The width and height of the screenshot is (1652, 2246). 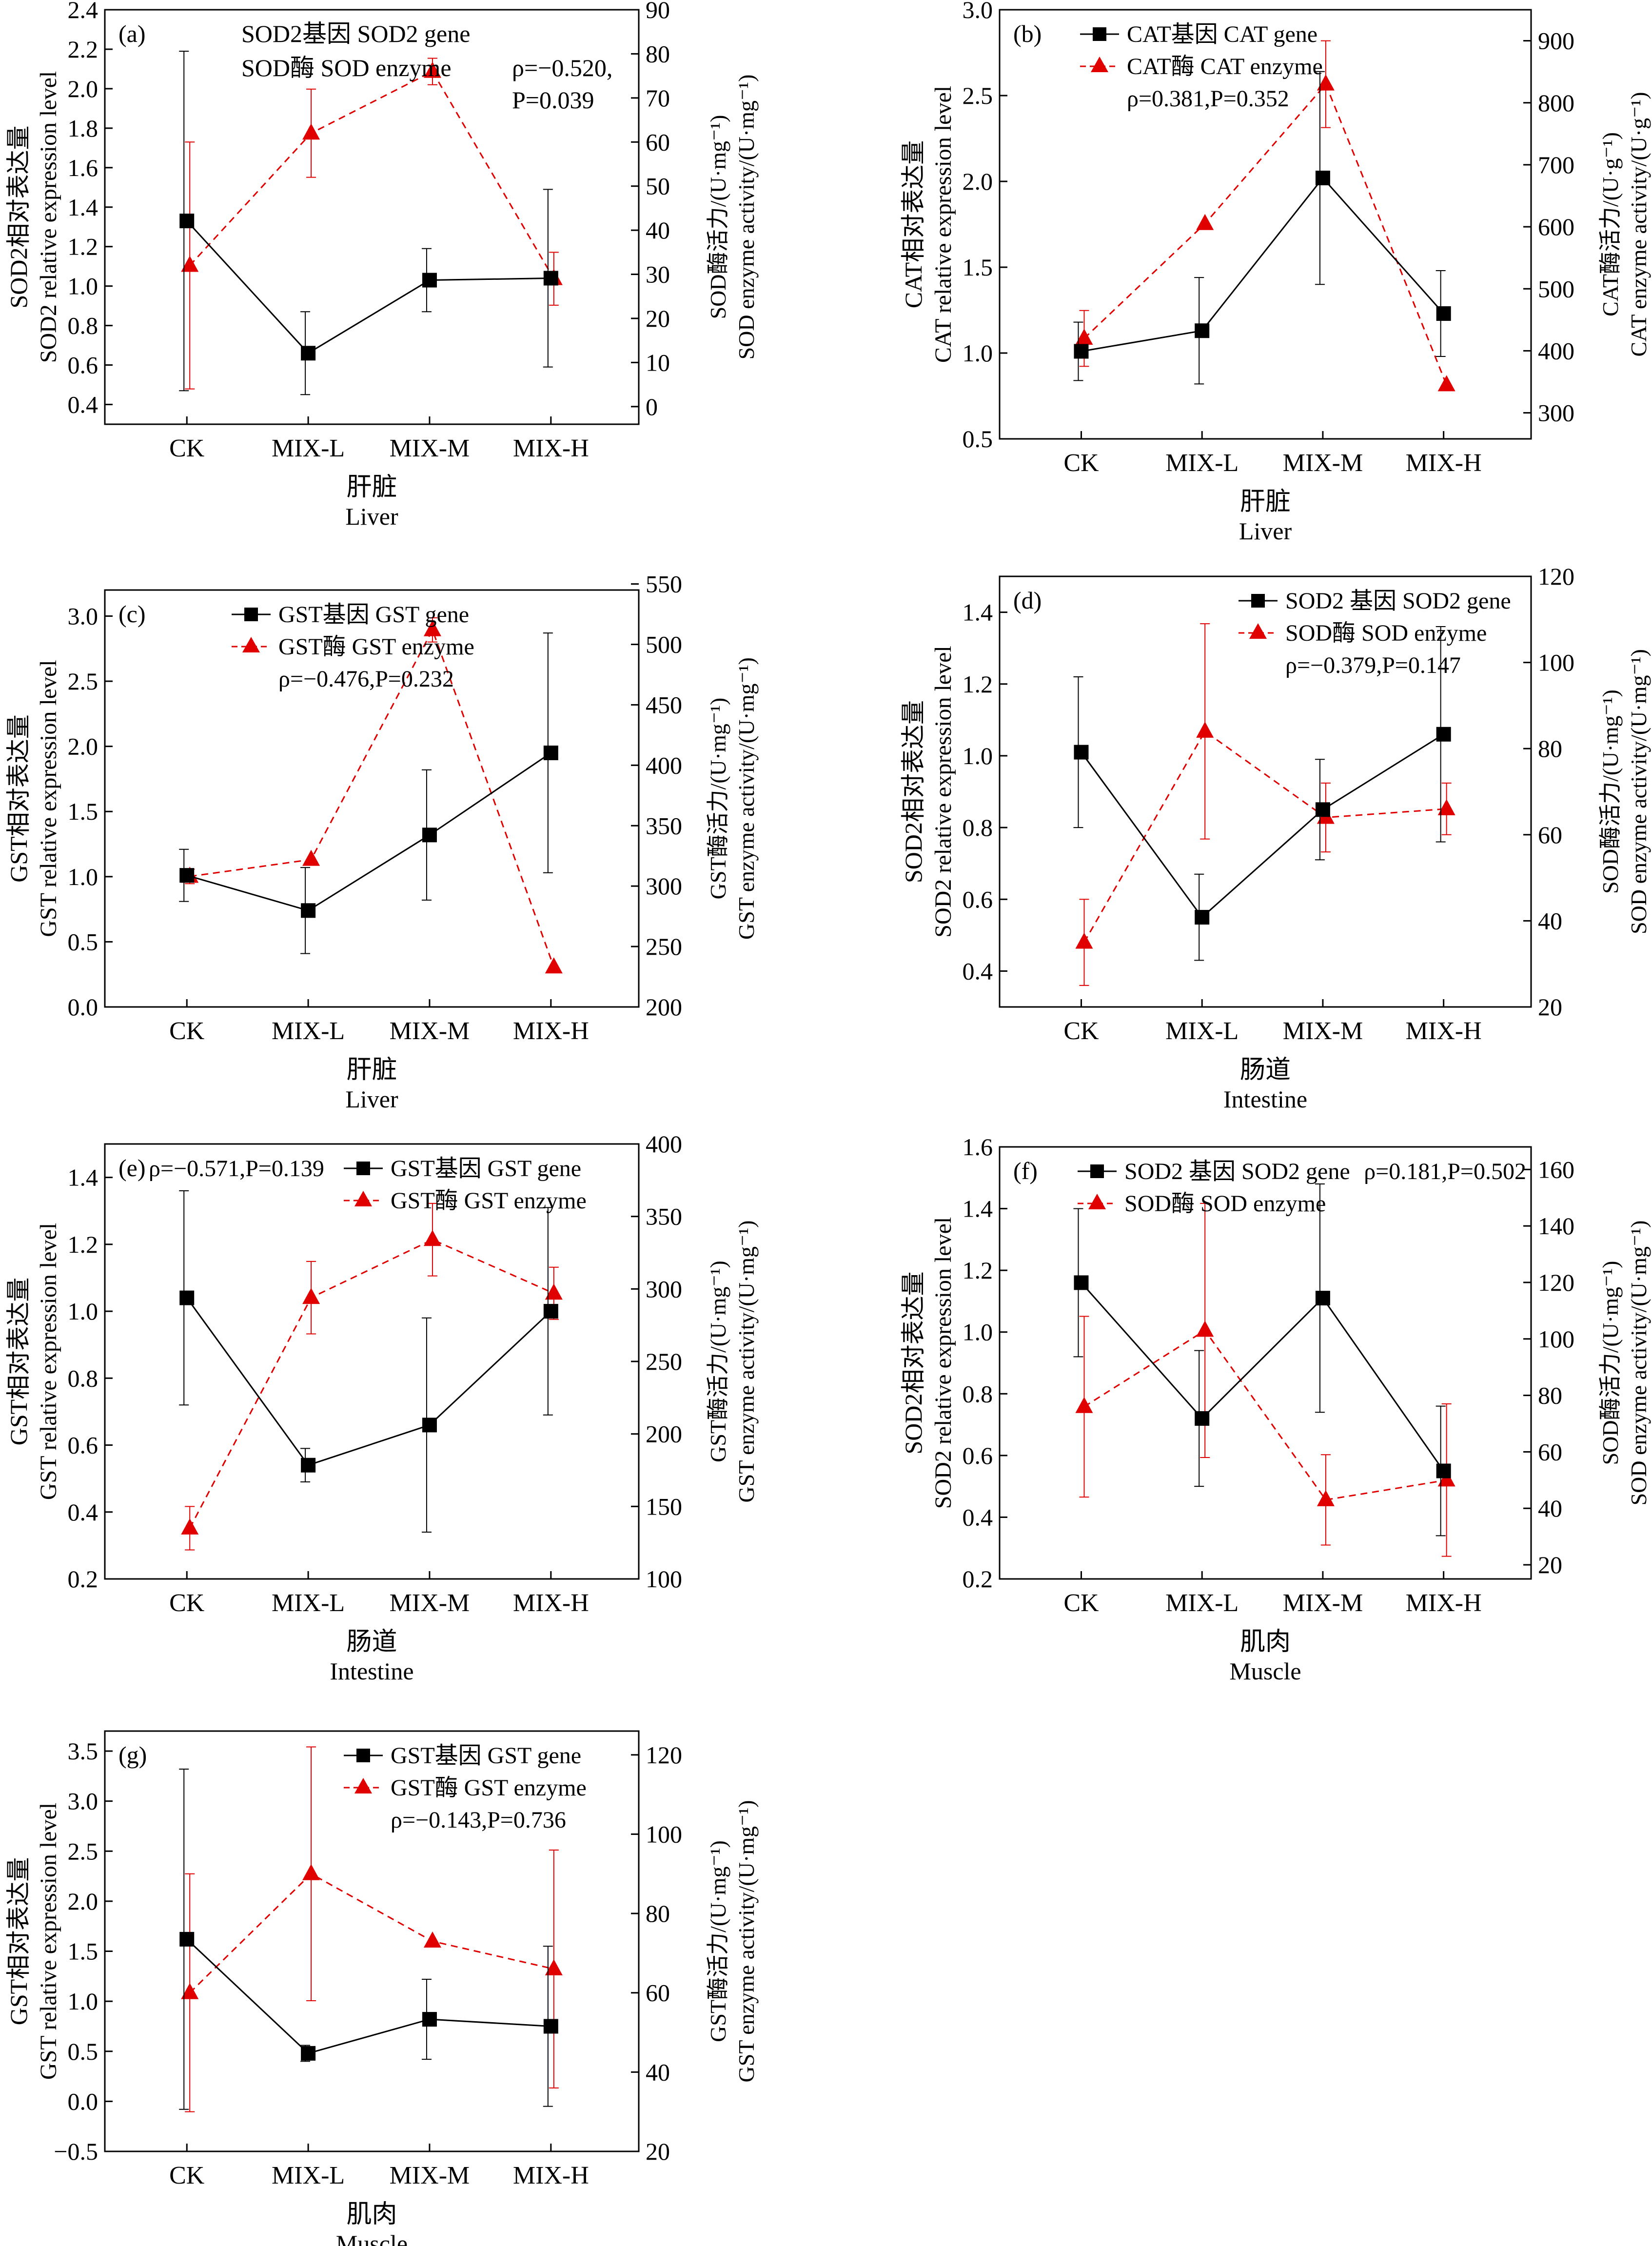 I want to click on right-tick-label: 60, so click(x=658, y=142).